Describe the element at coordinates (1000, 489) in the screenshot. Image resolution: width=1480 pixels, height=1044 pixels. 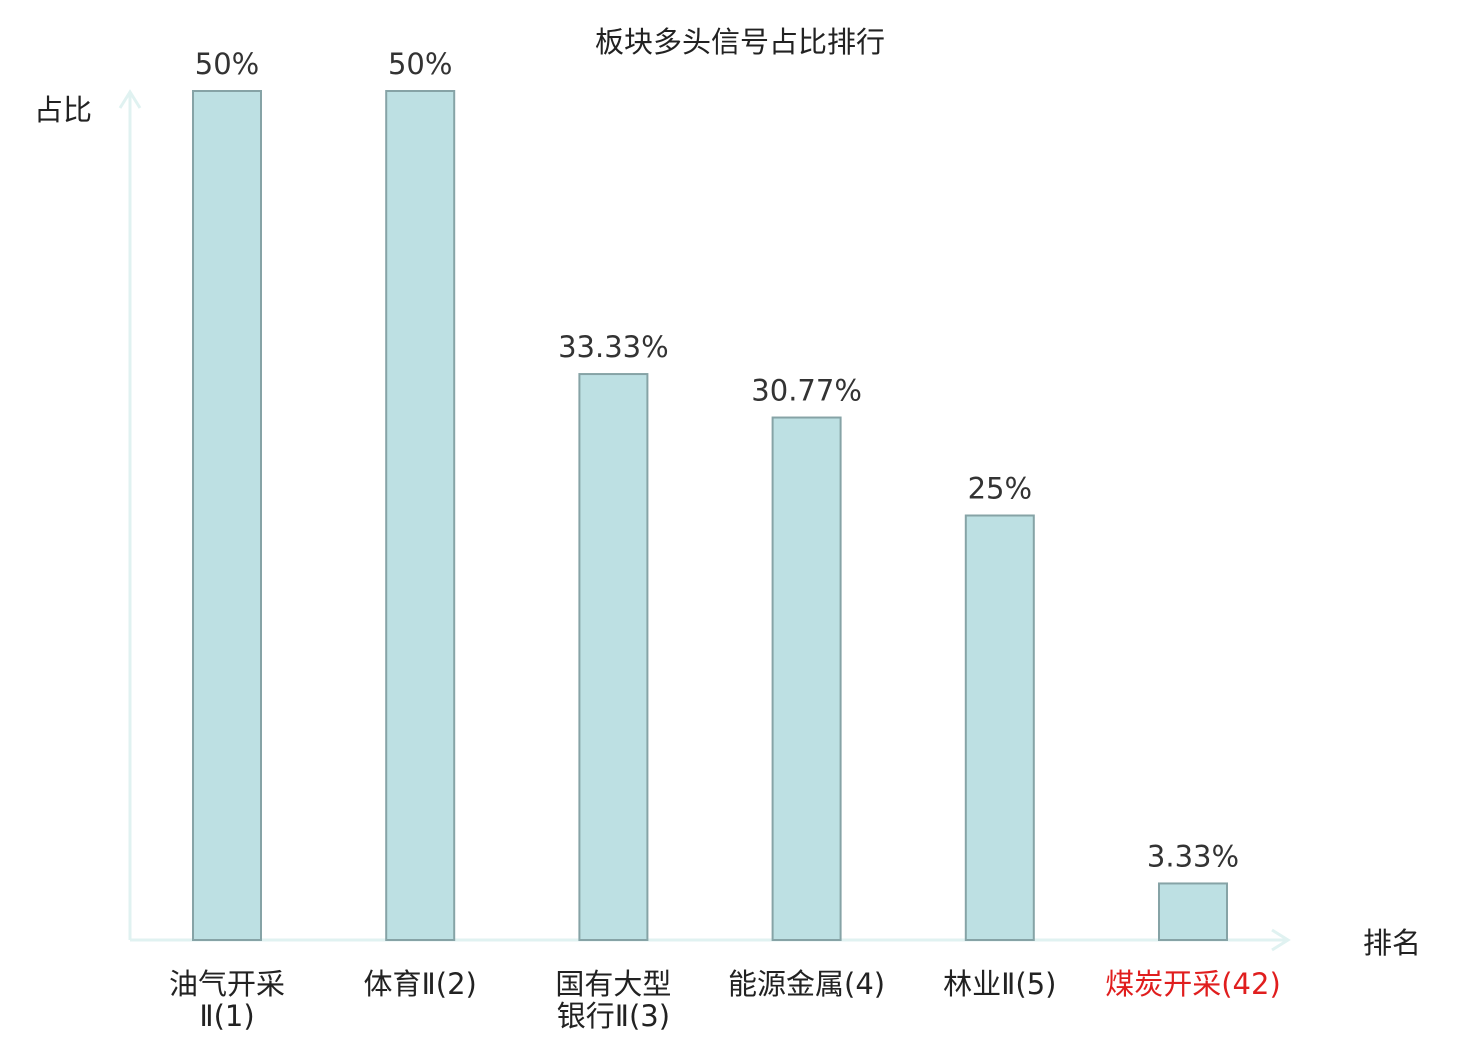
I see `bar-value-label: 25%` at that location.